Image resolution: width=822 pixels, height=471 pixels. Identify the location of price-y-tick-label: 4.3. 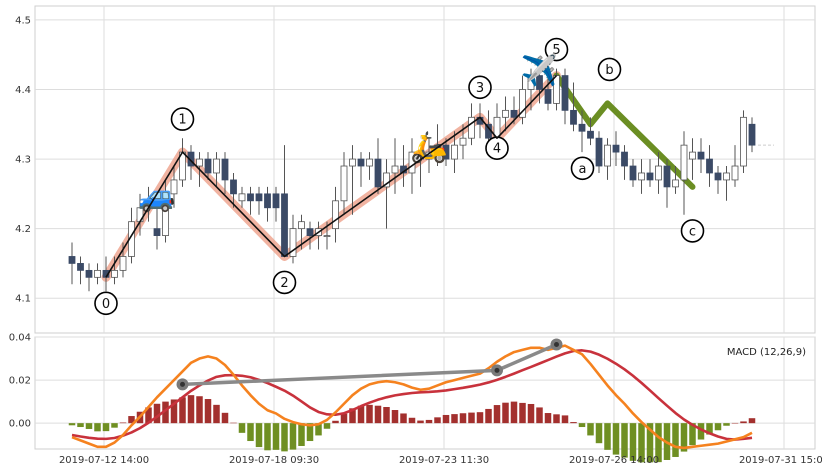
(23, 160).